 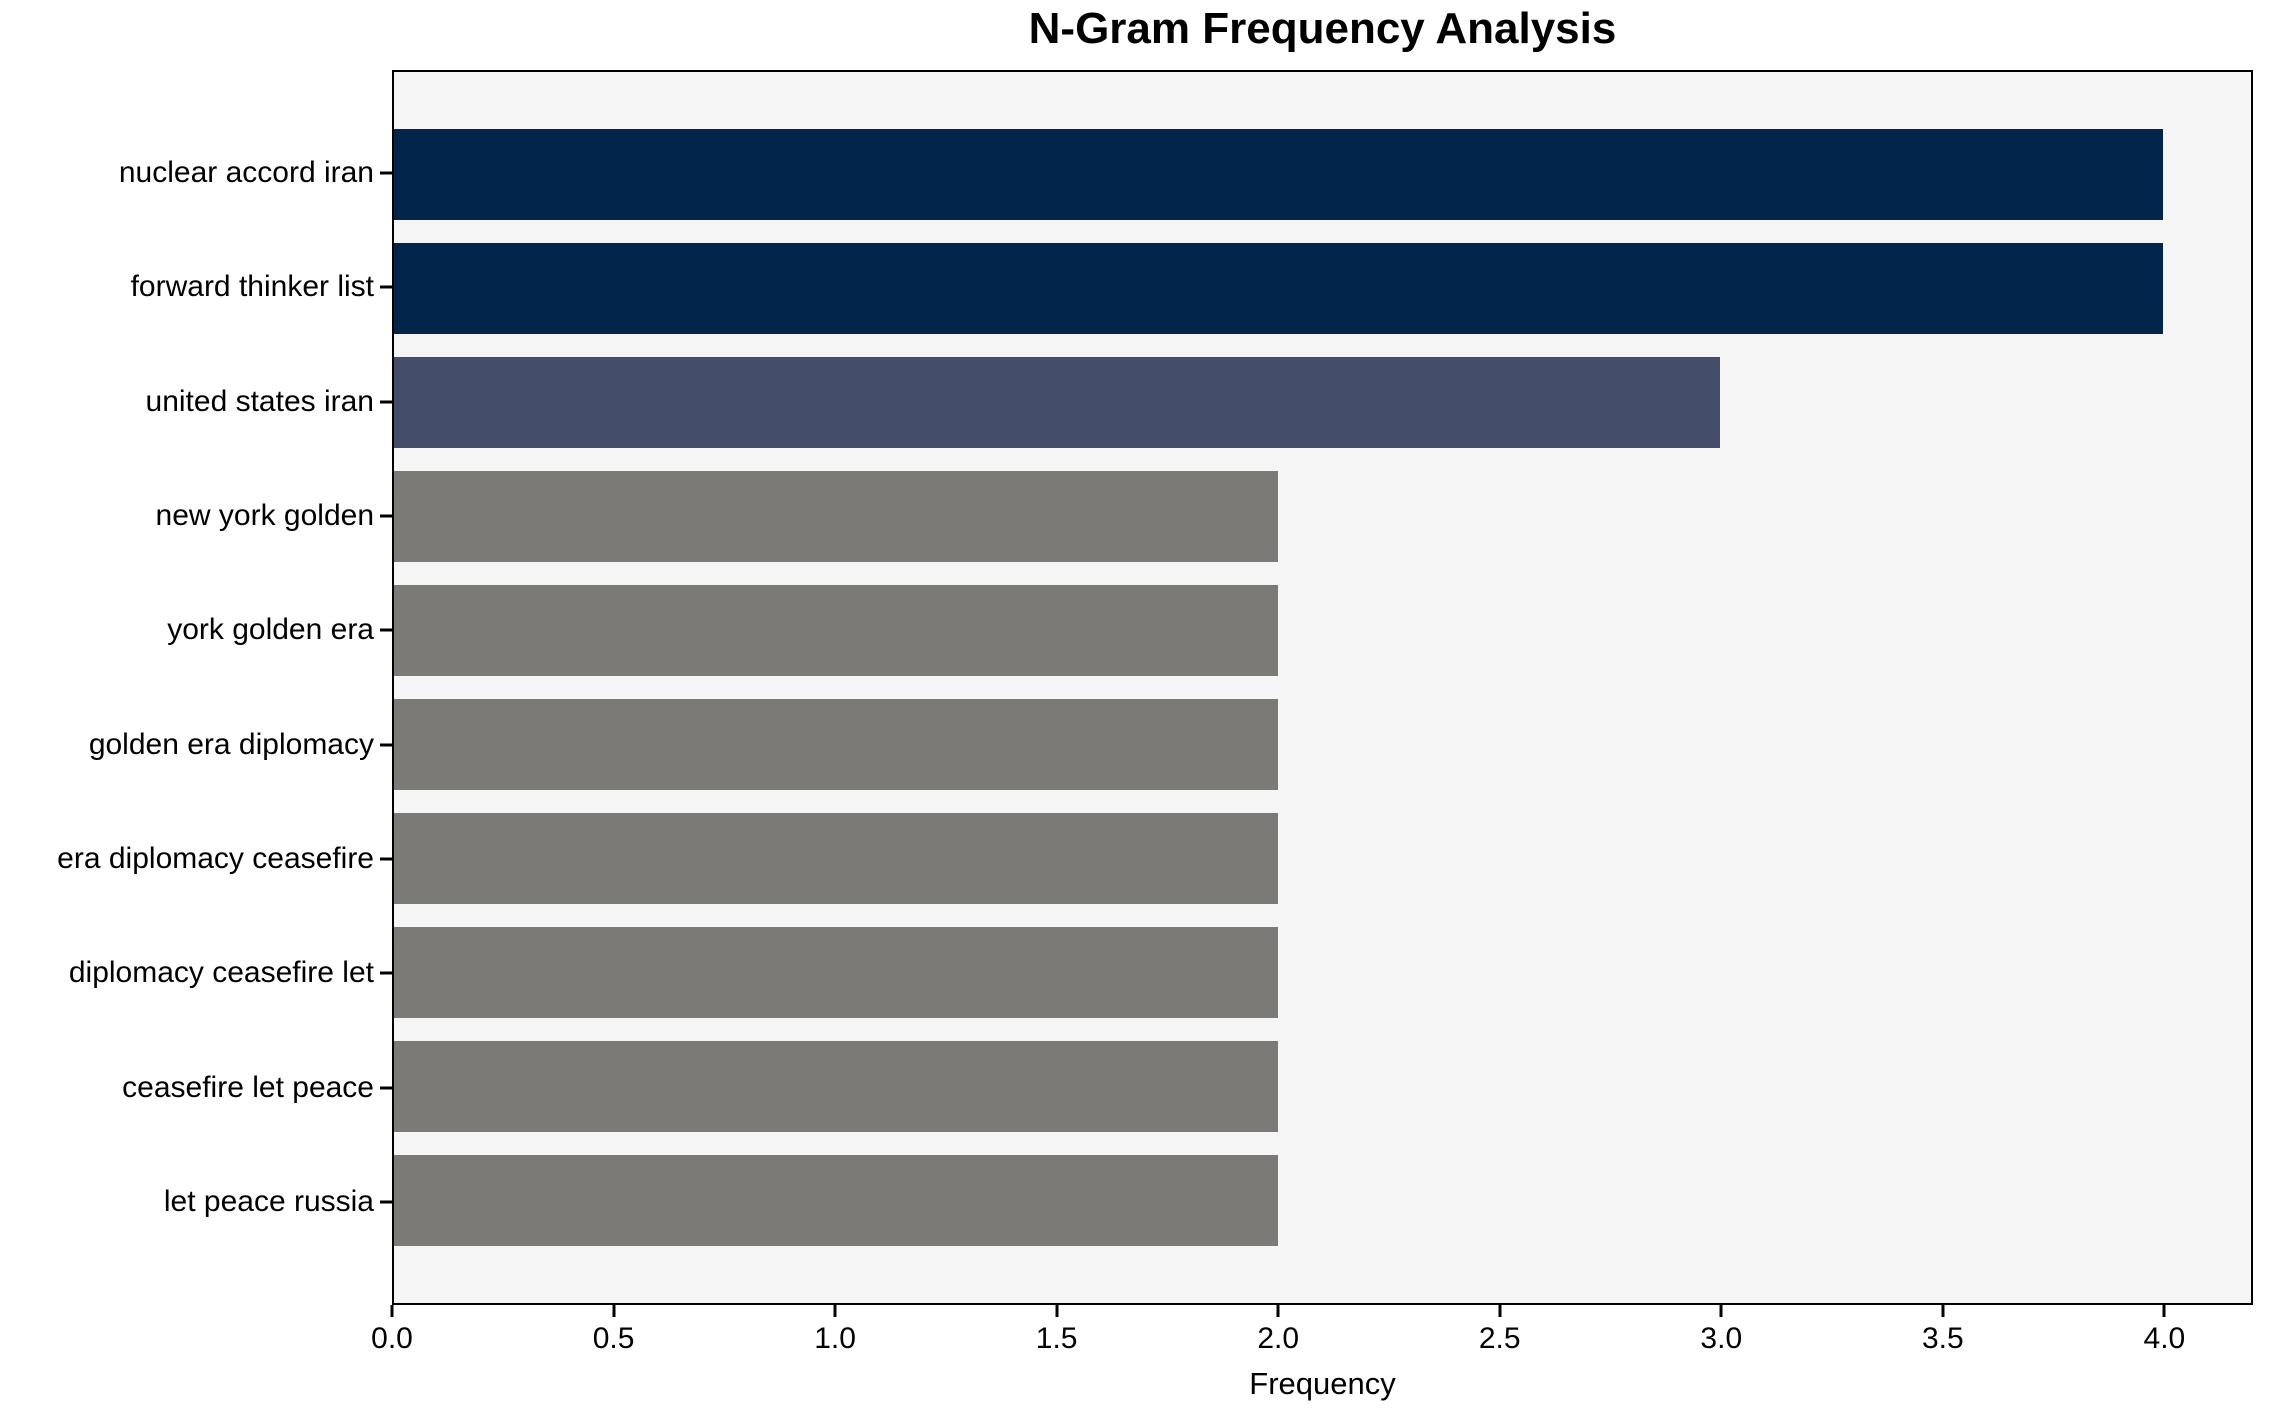 I want to click on y-tick-label: ceasefire let peace, so click(x=248, y=1087).